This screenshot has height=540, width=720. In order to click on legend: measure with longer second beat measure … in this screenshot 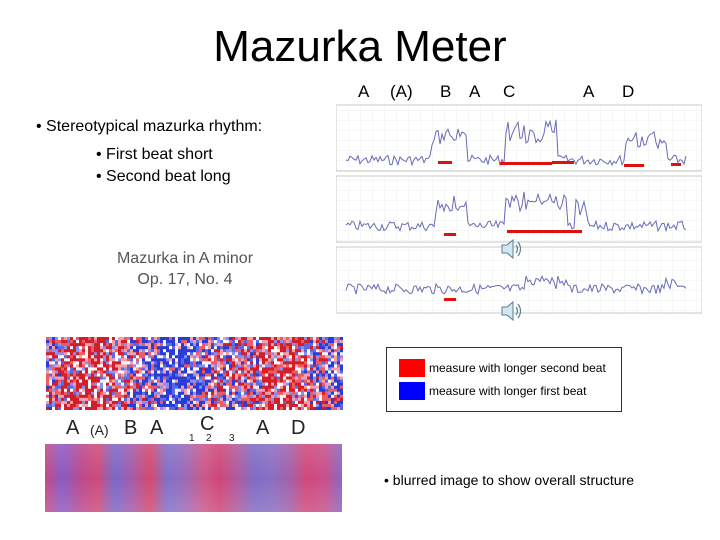, I will do `click(504, 379)`.